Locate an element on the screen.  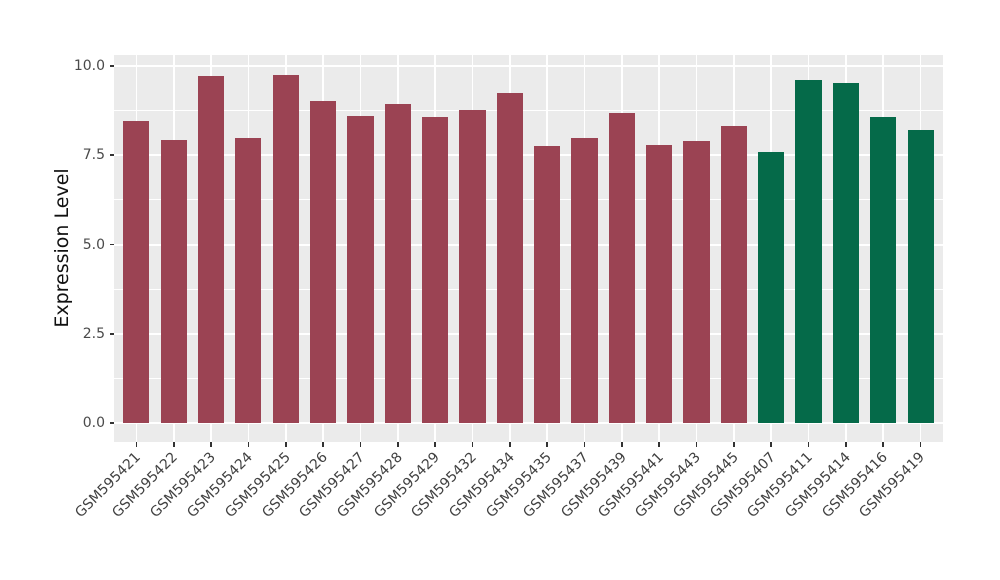
y-tick-label: 10.0 is located at coordinates (89, 66).